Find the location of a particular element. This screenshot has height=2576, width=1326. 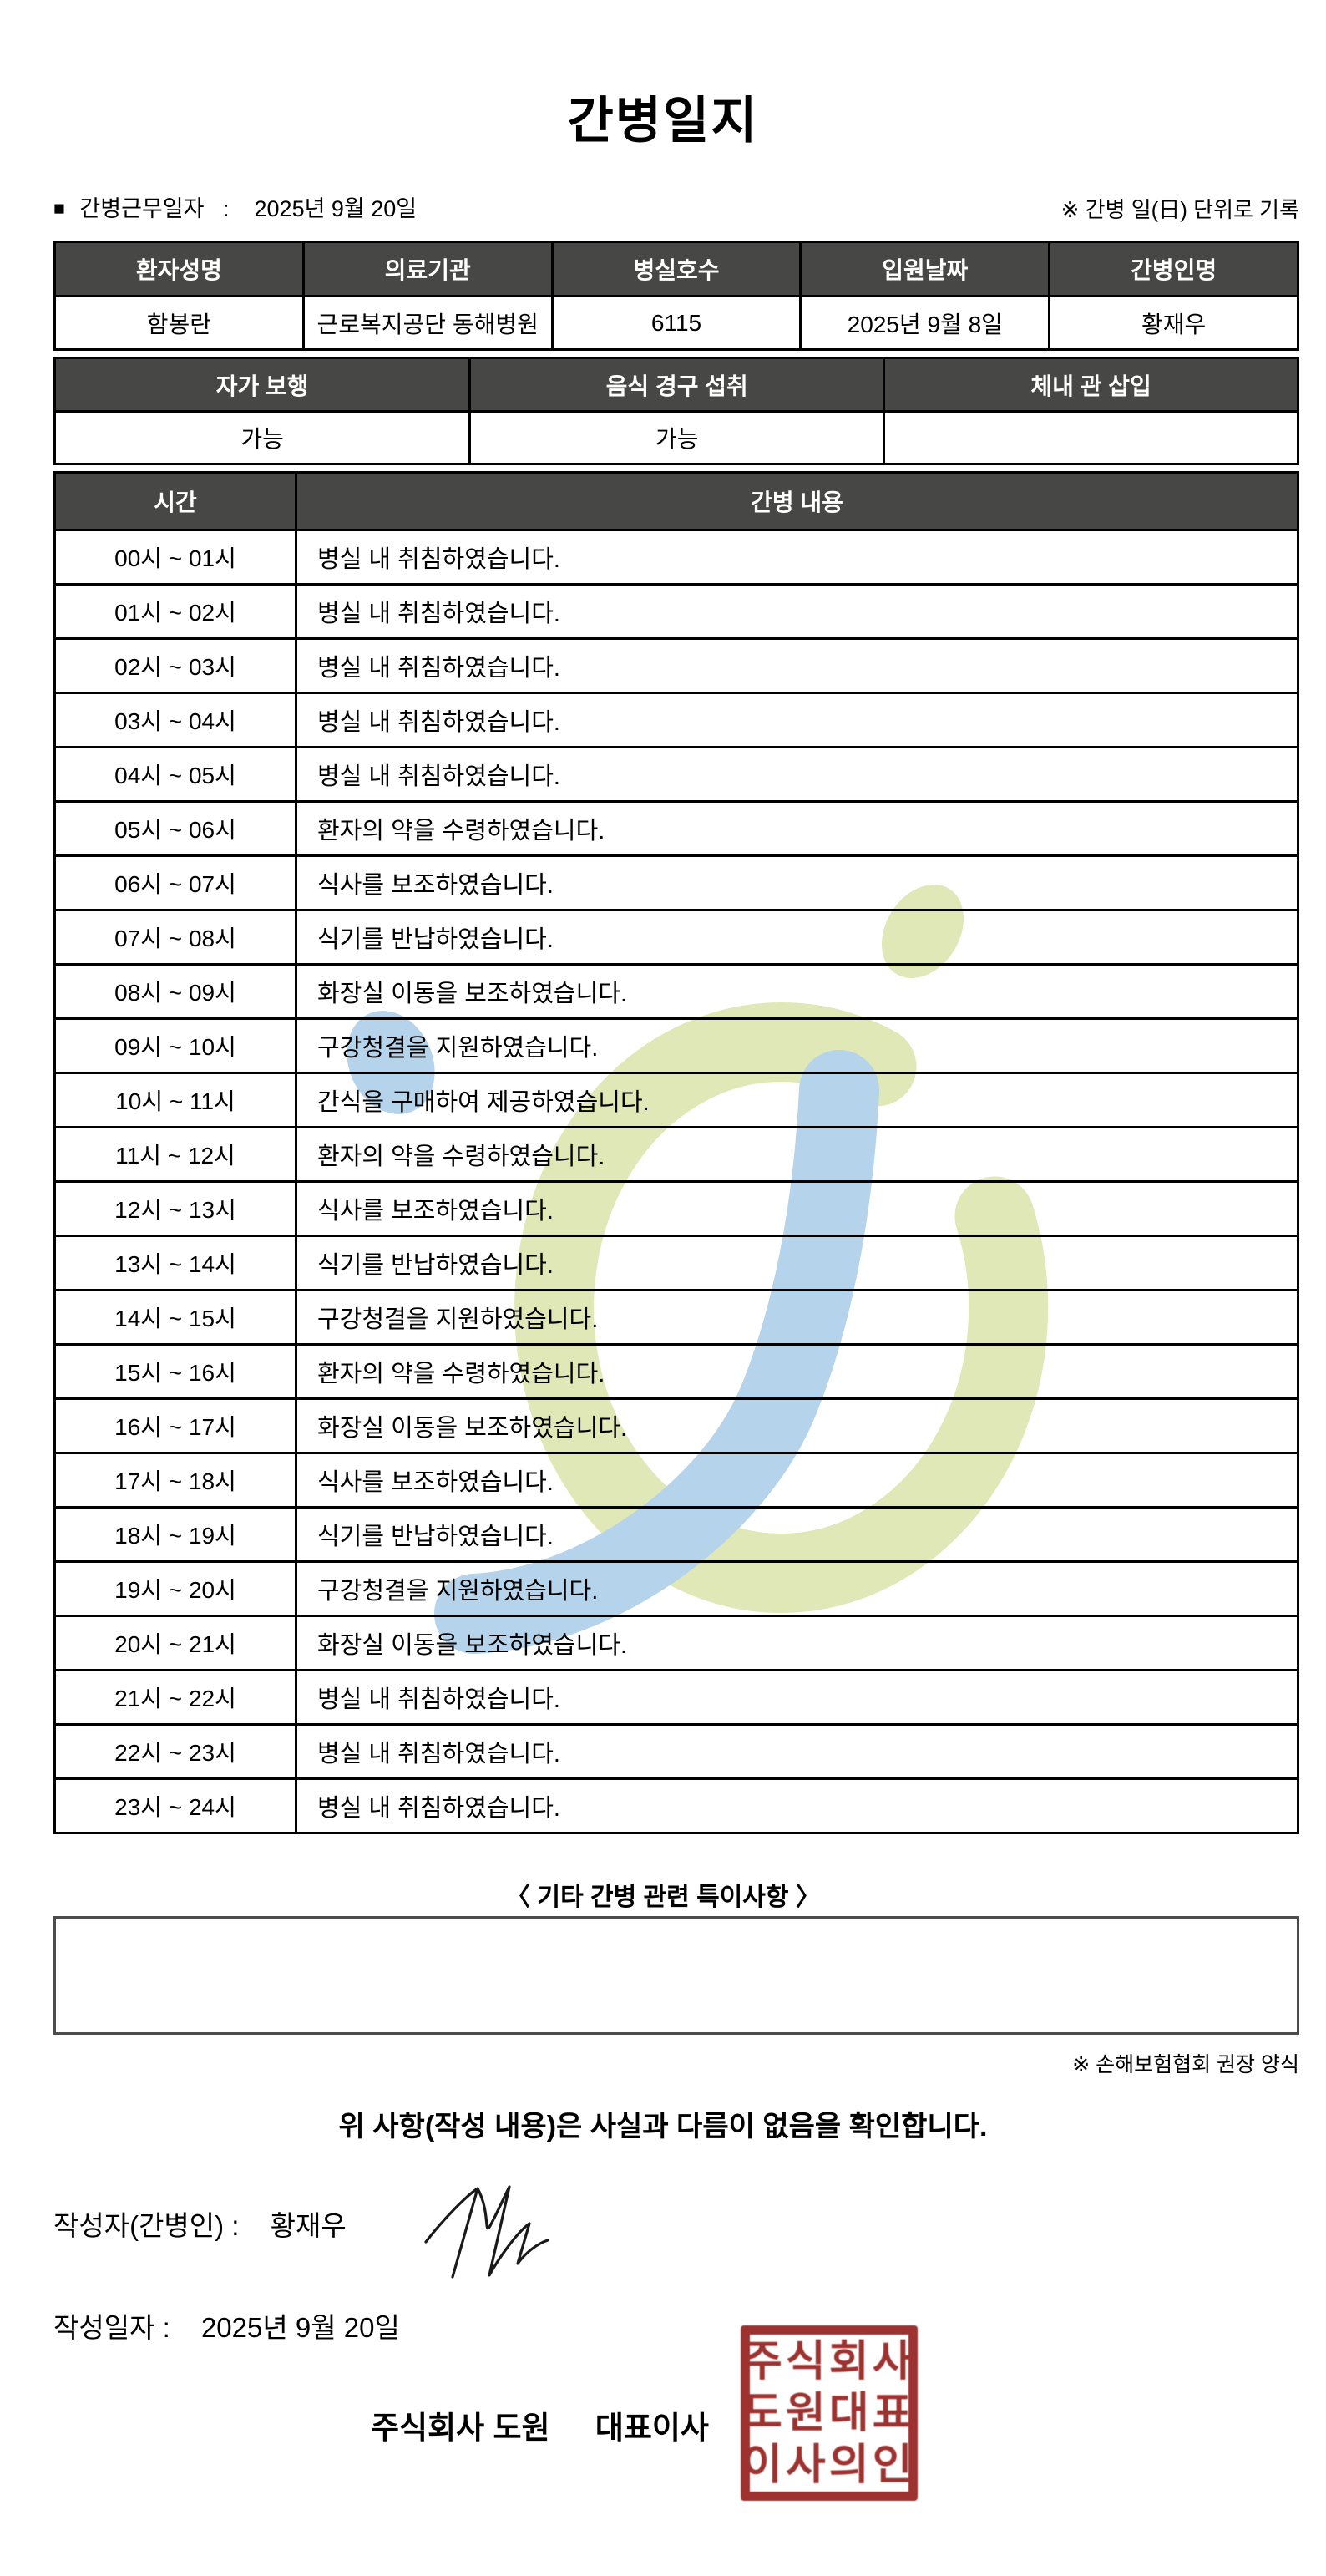

caregiver-name-header: 간병인명 is located at coordinates (1173, 269).